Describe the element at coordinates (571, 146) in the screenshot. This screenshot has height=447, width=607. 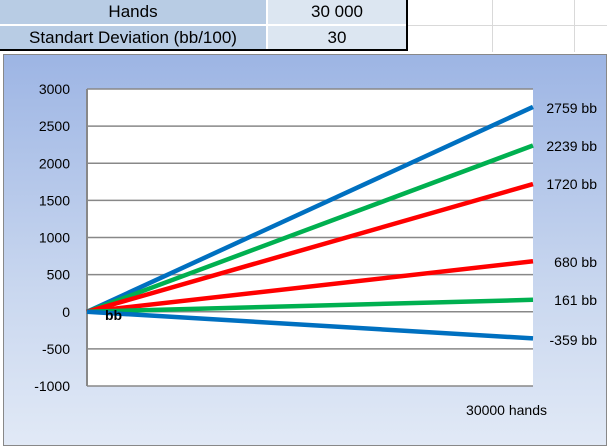
I see `series-end-label: 2239 bb` at that location.